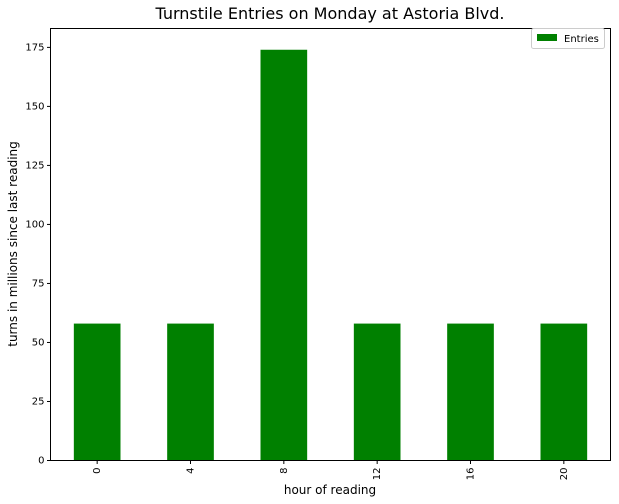 This screenshot has width=619, height=504. I want to click on y-tick-label: 125, so click(34, 165).